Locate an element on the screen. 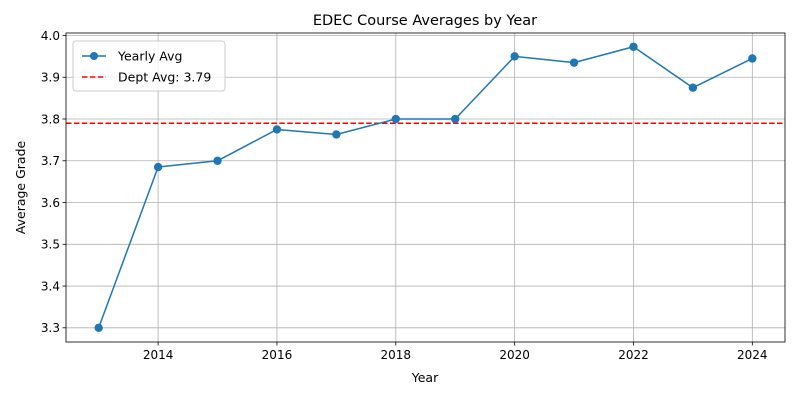 This screenshot has width=800, height=400. legend-marker-yearly-avg is located at coordinates (94, 56).